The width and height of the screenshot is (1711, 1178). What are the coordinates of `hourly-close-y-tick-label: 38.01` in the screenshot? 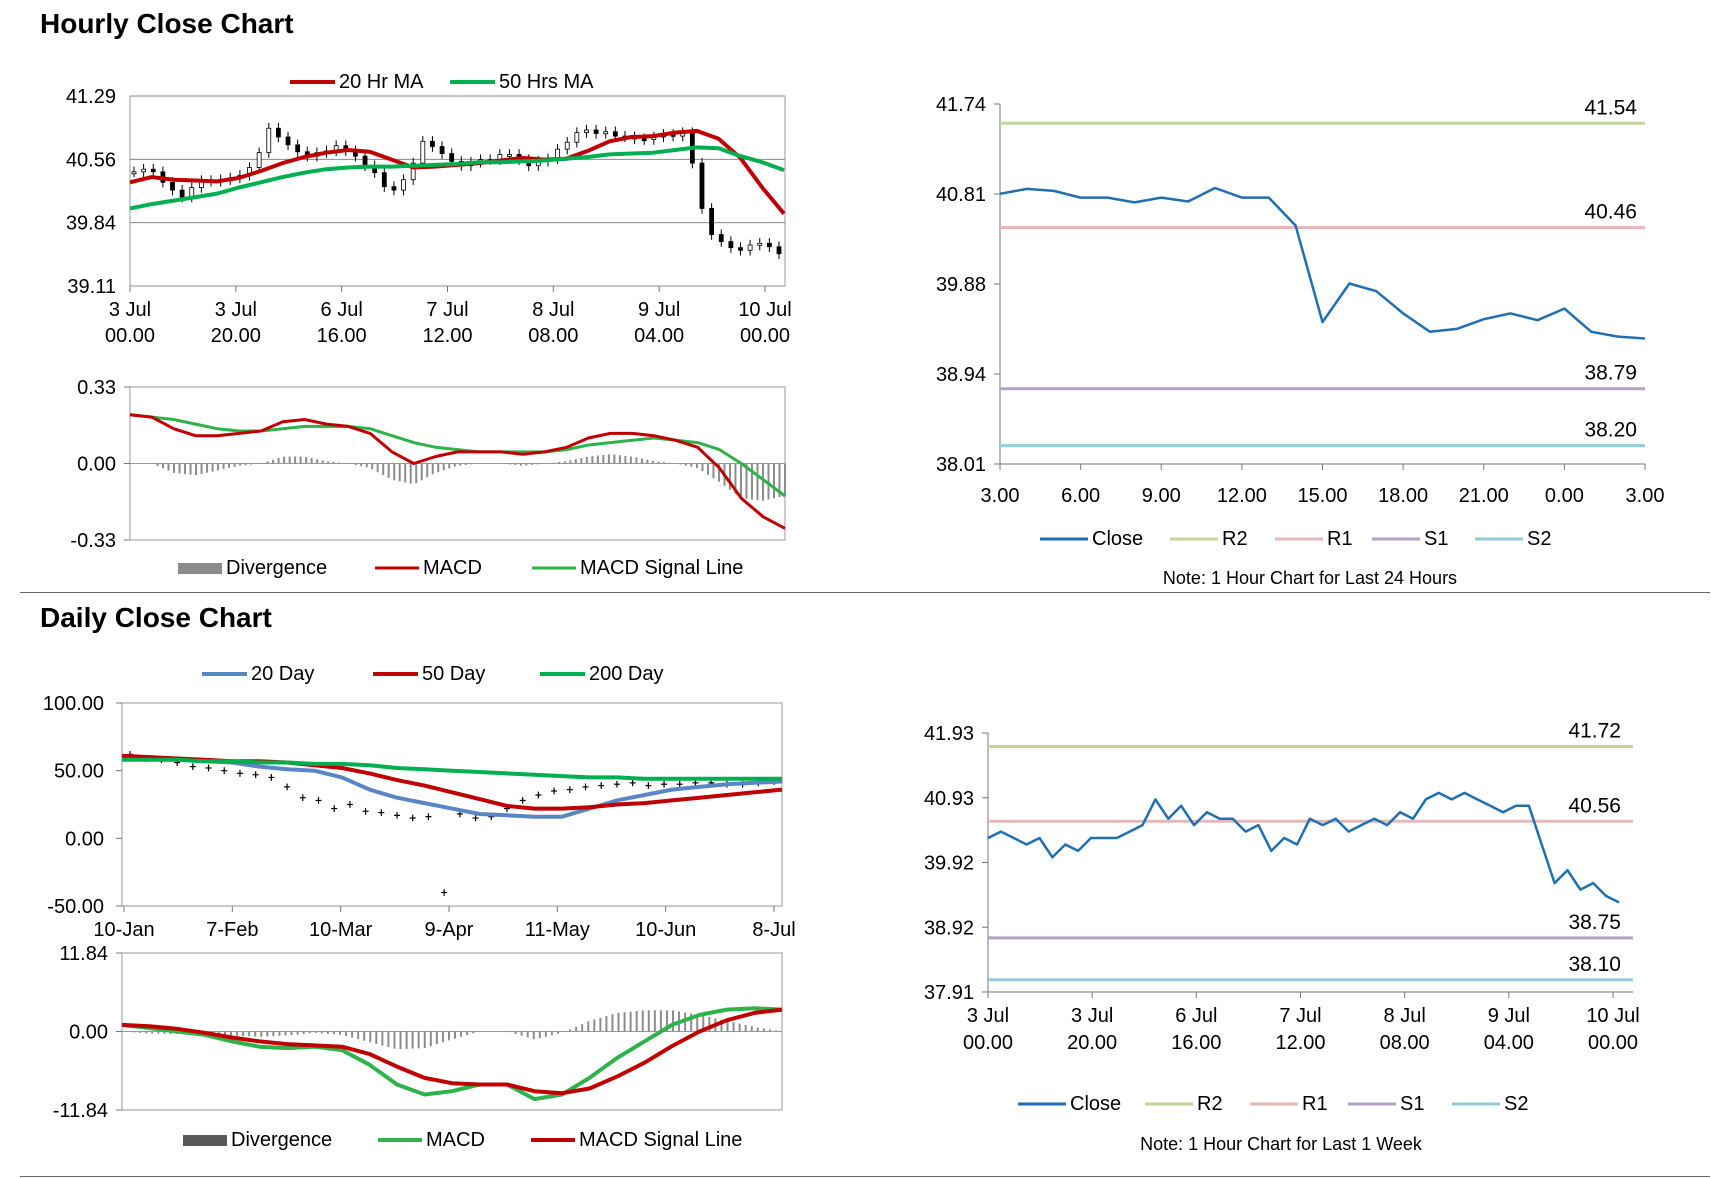 It's located at (961, 465).